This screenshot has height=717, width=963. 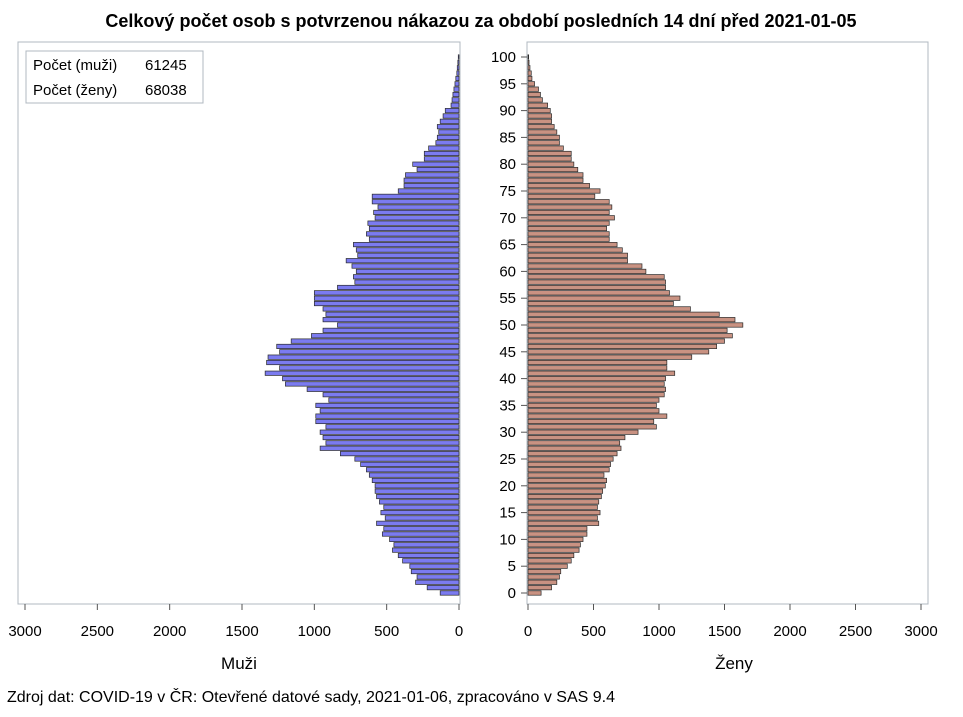 I want to click on age-tick-label: 75, so click(x=507, y=191).